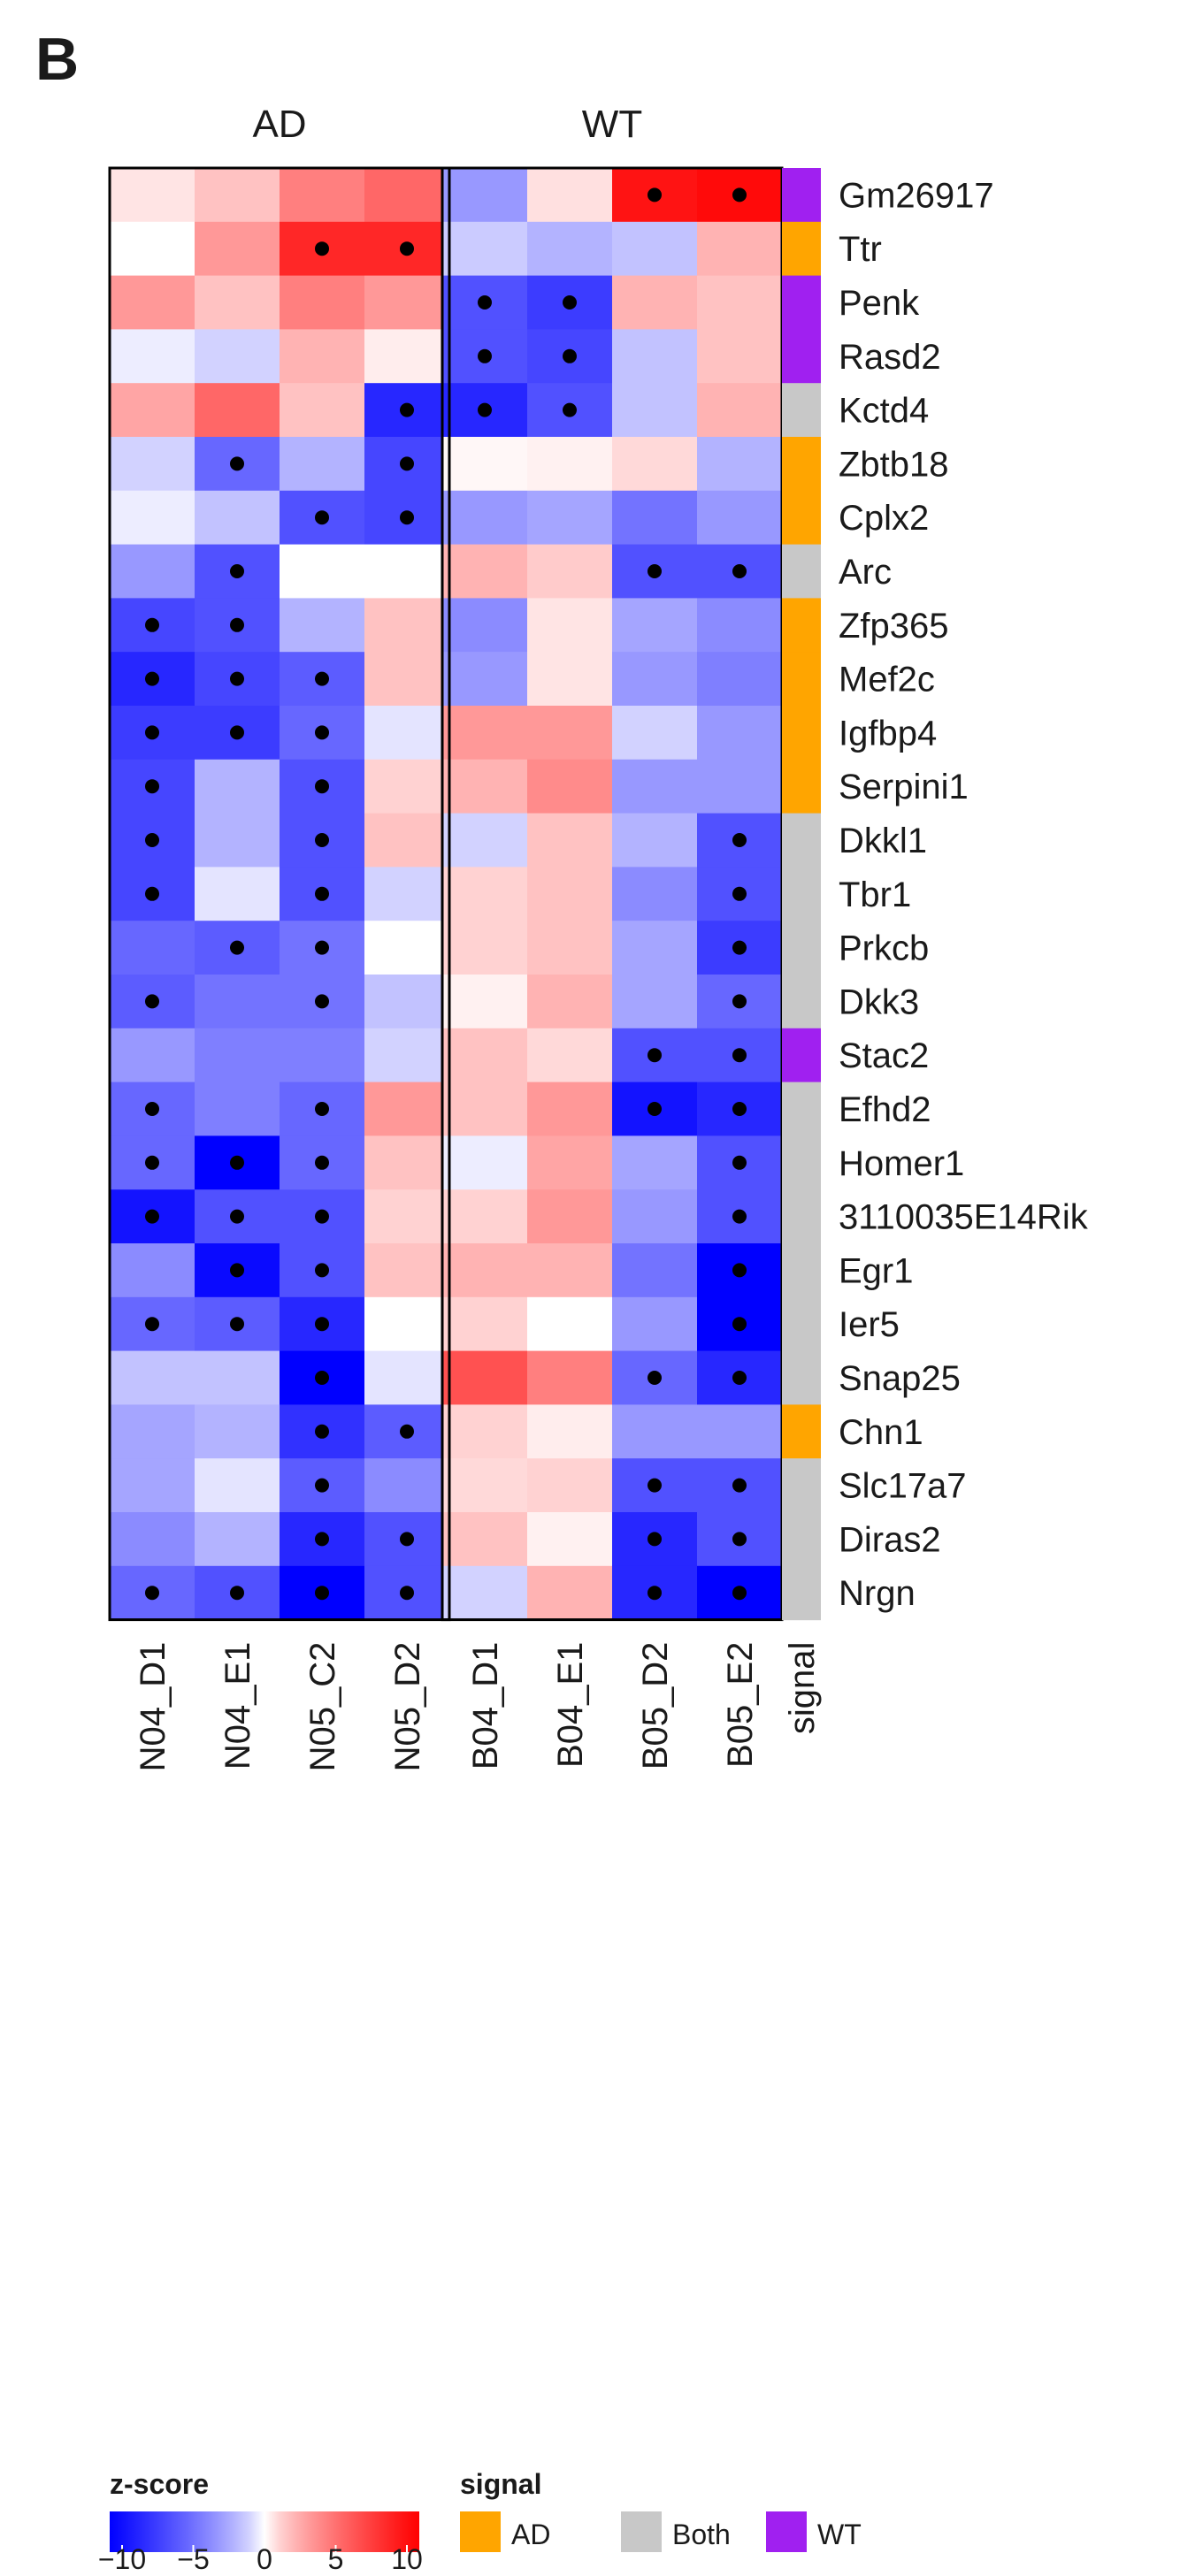 This screenshot has width=1203, height=2576. Describe the element at coordinates (159, 2484) in the screenshot. I see `zscore-legend-title: z-score` at that location.